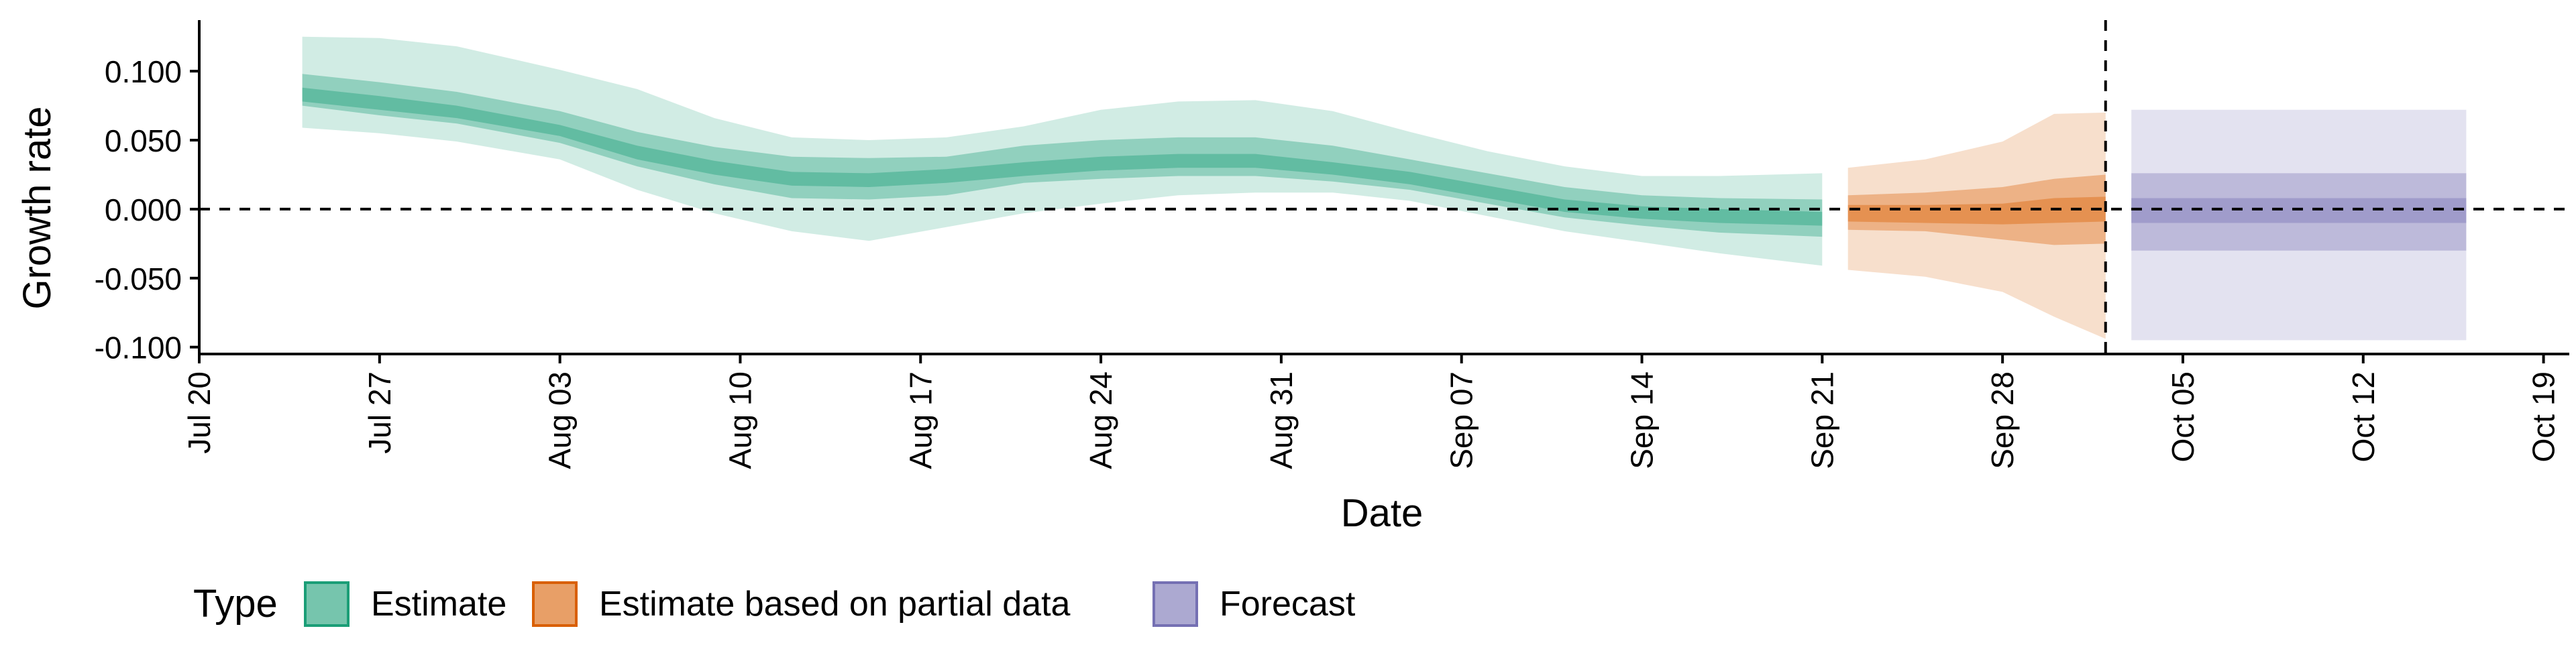  Describe the element at coordinates (1382, 513) in the screenshot. I see `x-axis-title: Date` at that location.